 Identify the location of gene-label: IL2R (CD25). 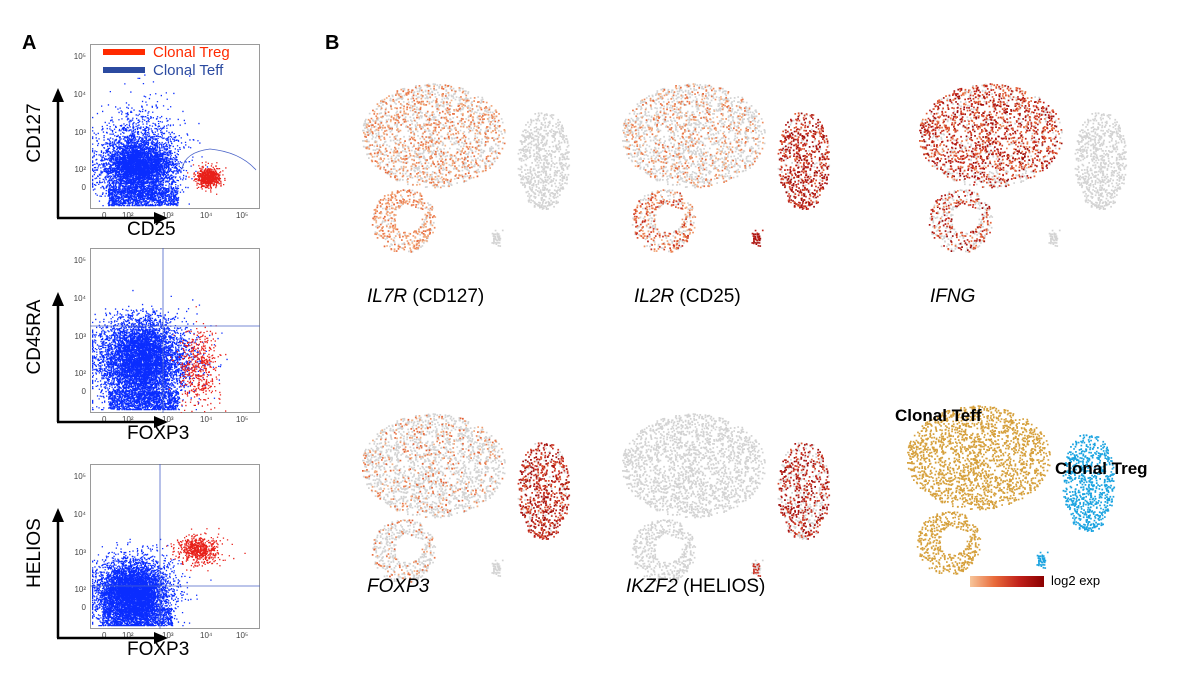
(687, 297).